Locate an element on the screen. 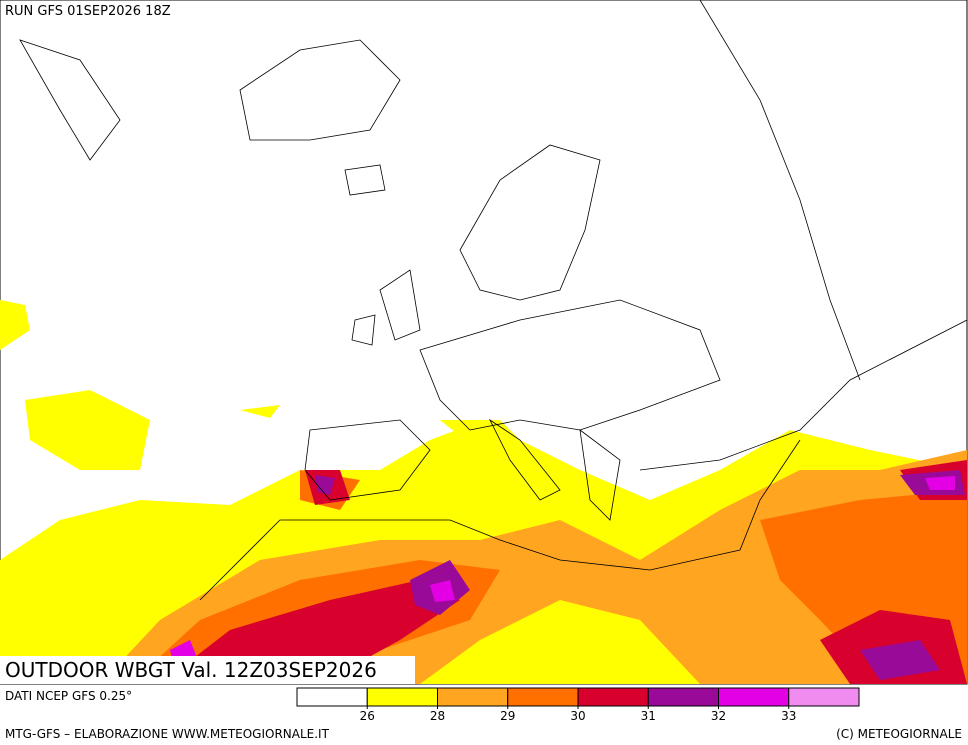 This screenshot has width=968, height=745. coast-scandinavia is located at coordinates (530, 222).